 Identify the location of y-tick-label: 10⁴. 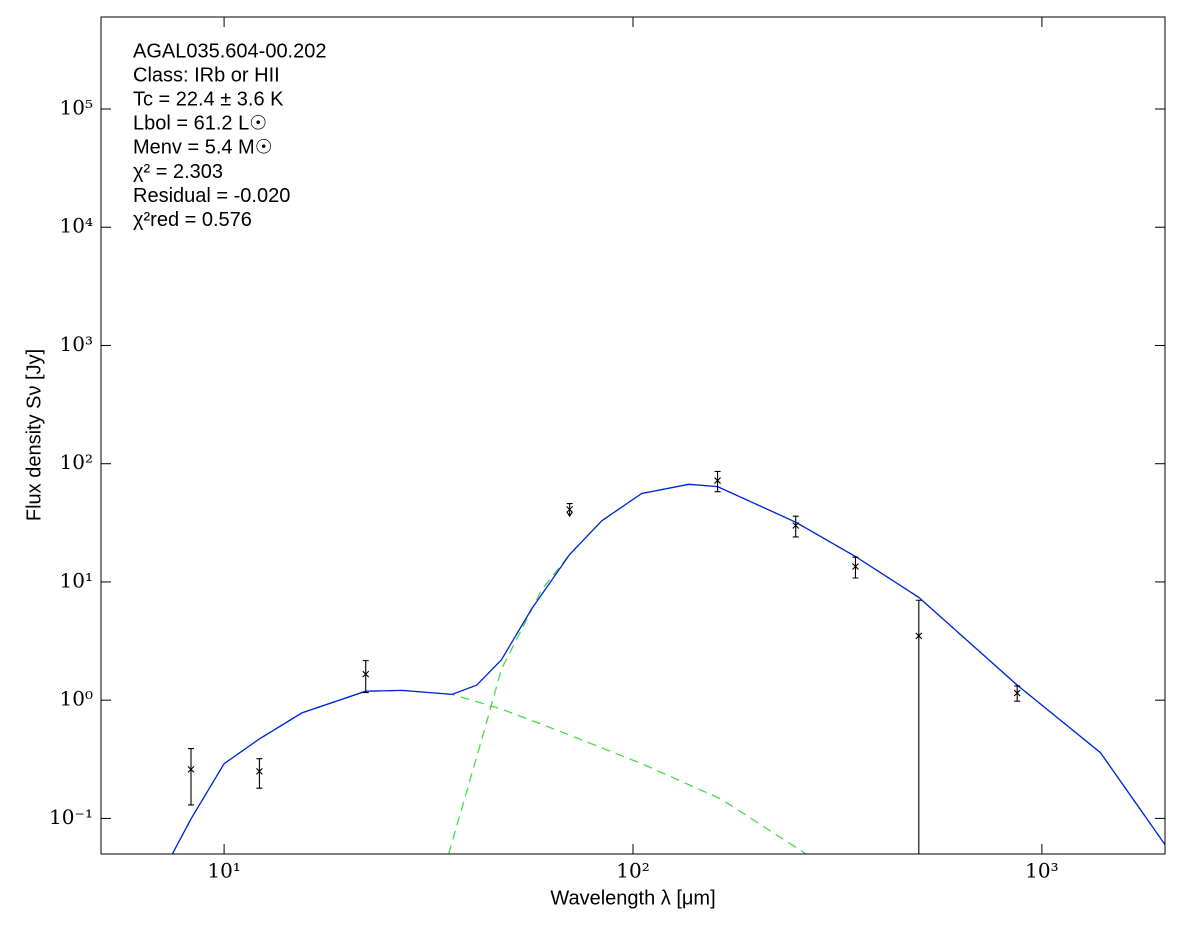
(76, 226).